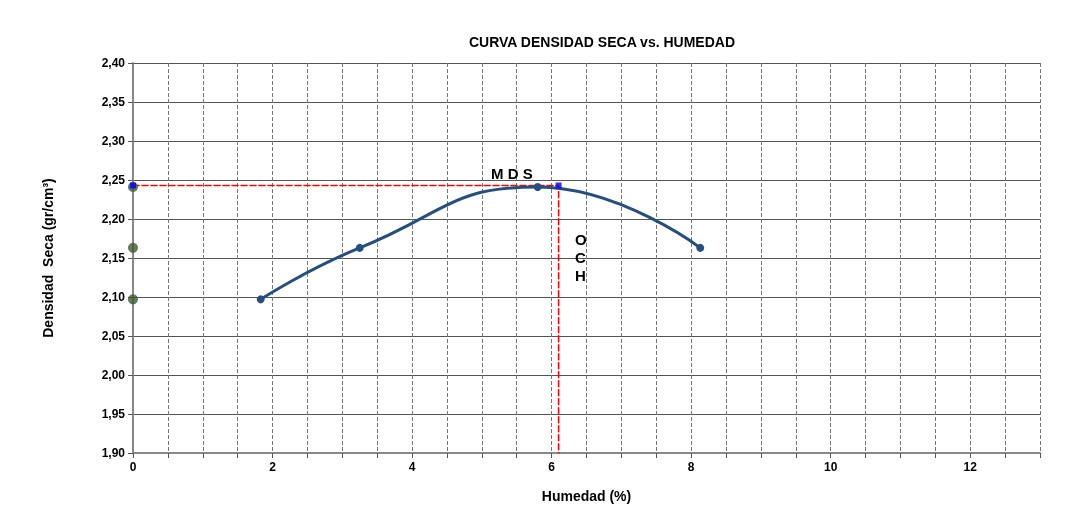 The height and width of the screenshot is (523, 1083). Describe the element at coordinates (113, 180) in the screenshot. I see `y-tick-label: 2,25` at that location.